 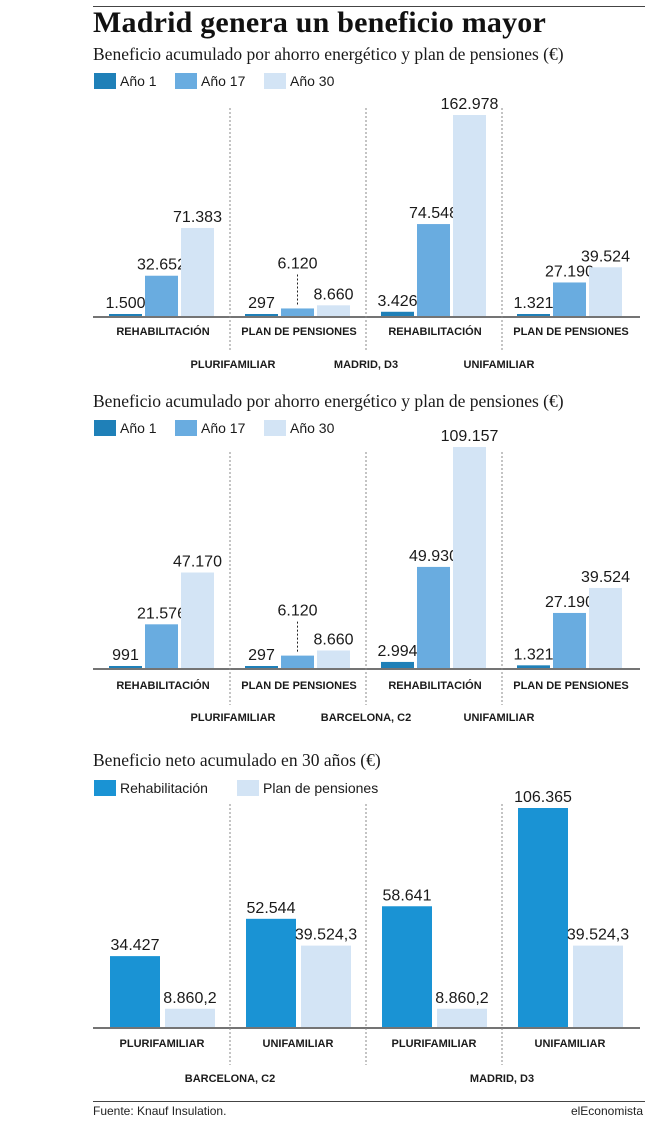 I want to click on data-label: 47.170, so click(x=197, y=561).